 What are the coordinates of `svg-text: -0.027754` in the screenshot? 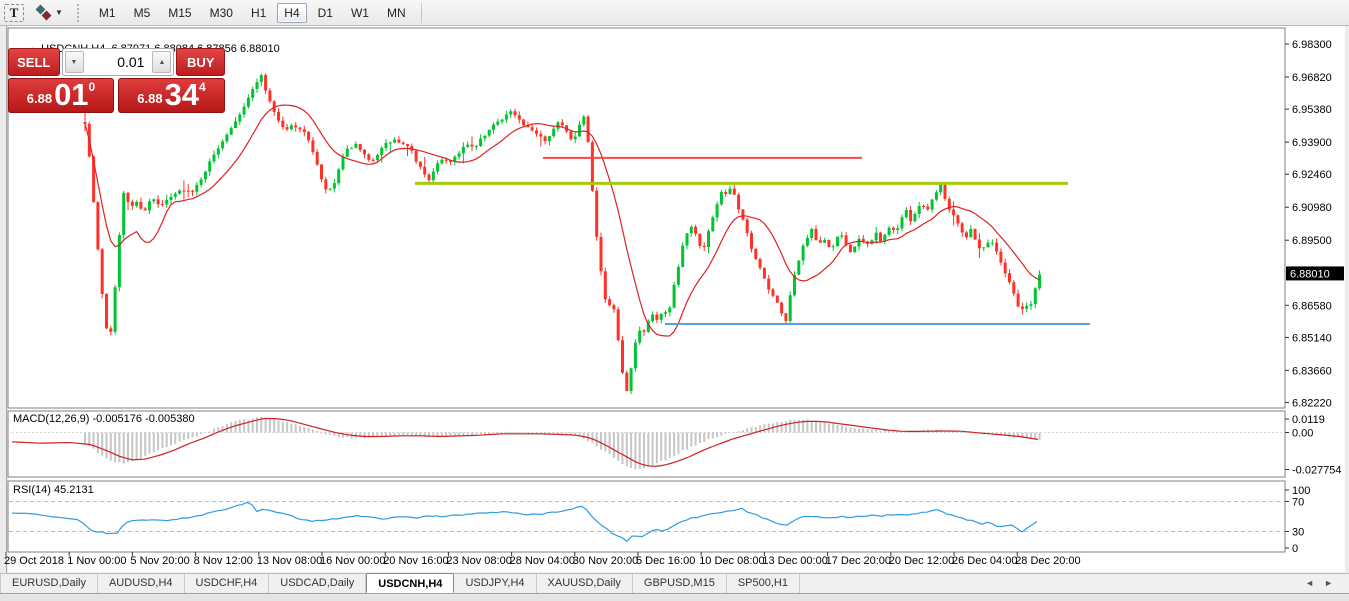 It's located at (1317, 471).